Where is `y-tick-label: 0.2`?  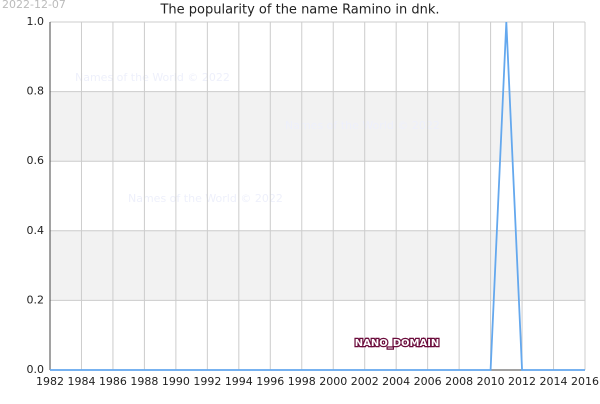
y-tick-label: 0.2 is located at coordinates (36, 299).